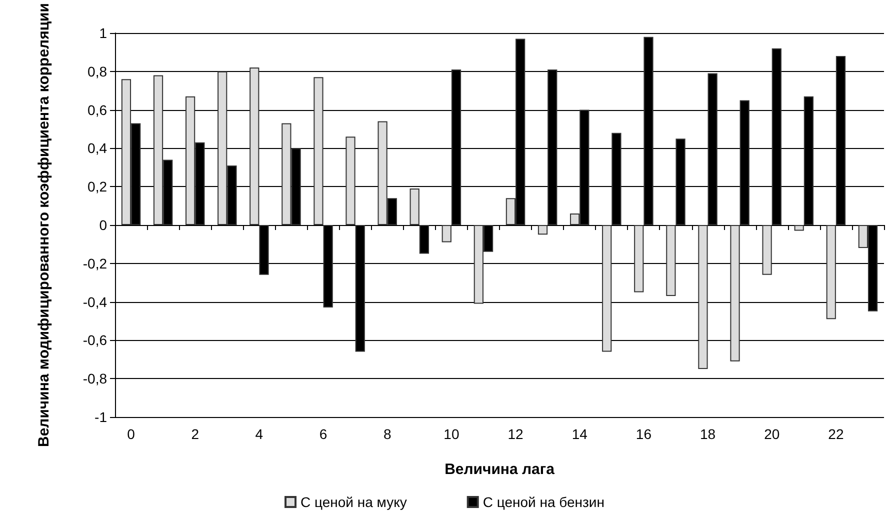 The width and height of the screenshot is (889, 514). I want to click on x-tick-label: 22, so click(836, 434).